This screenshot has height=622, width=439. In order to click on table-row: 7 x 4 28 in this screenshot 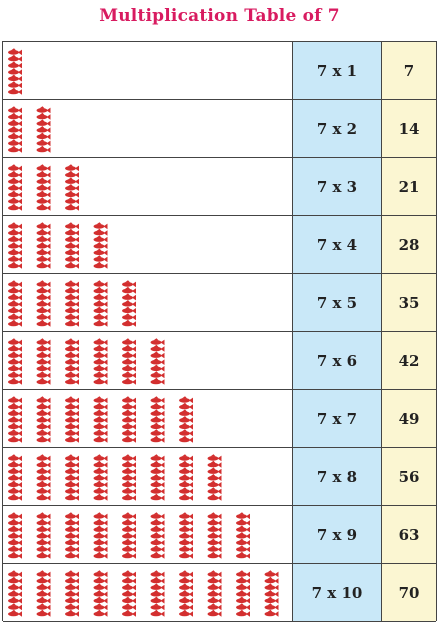, I will do `click(219, 245)`.